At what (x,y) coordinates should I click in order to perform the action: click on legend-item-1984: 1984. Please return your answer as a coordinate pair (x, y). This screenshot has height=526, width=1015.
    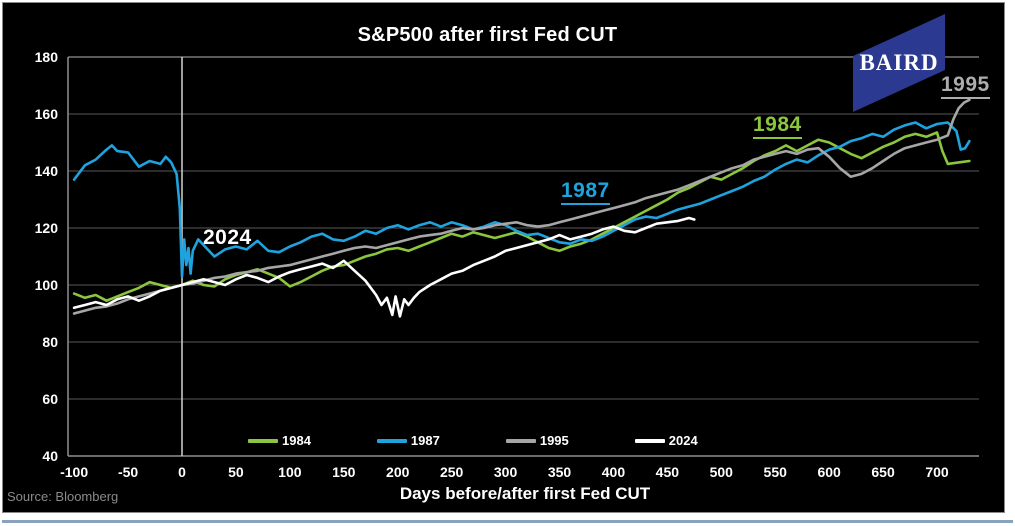
    Looking at the image, I should click on (279, 440).